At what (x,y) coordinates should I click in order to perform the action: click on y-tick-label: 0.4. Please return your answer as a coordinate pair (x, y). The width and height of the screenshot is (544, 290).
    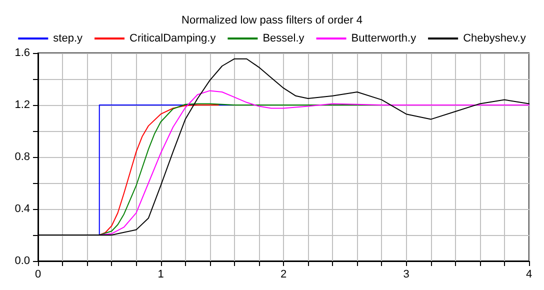
    Looking at the image, I should click on (22, 209).